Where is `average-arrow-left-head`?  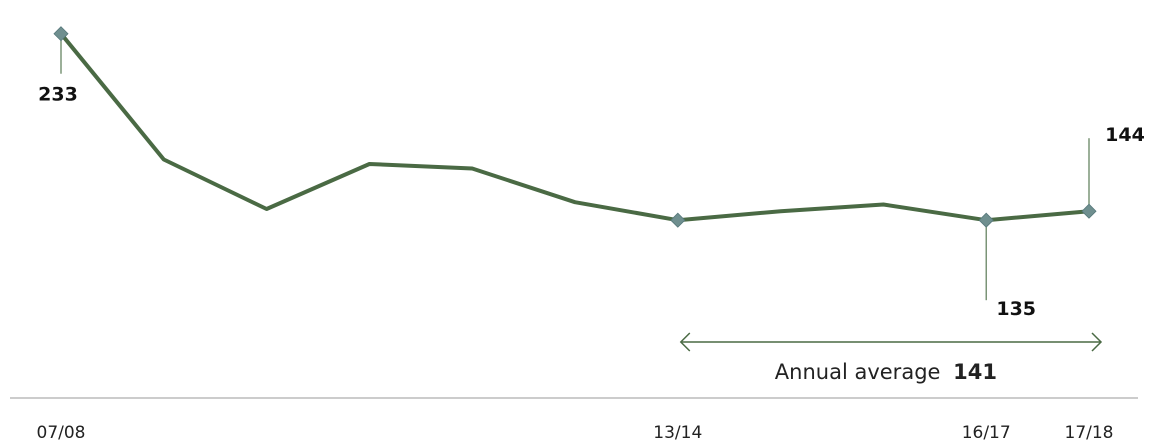 average-arrow-left-head is located at coordinates (685, 342).